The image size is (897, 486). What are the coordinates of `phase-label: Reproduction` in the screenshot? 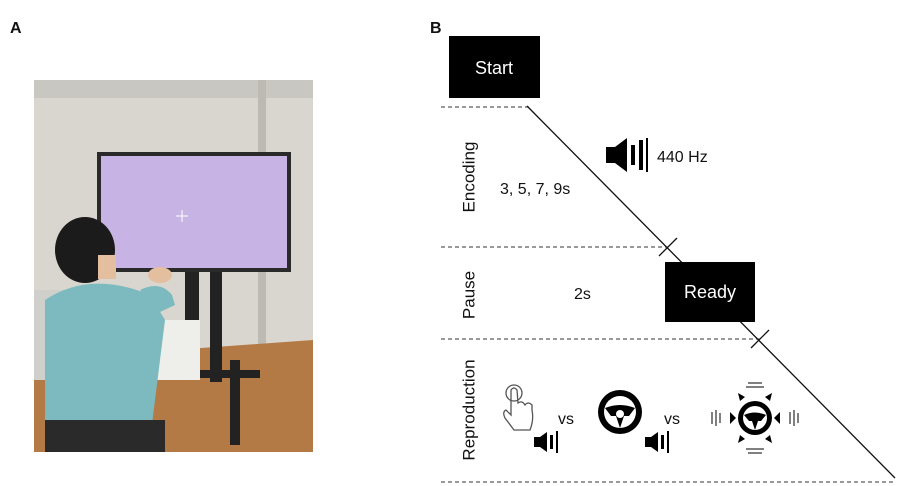 It's located at (468, 409).